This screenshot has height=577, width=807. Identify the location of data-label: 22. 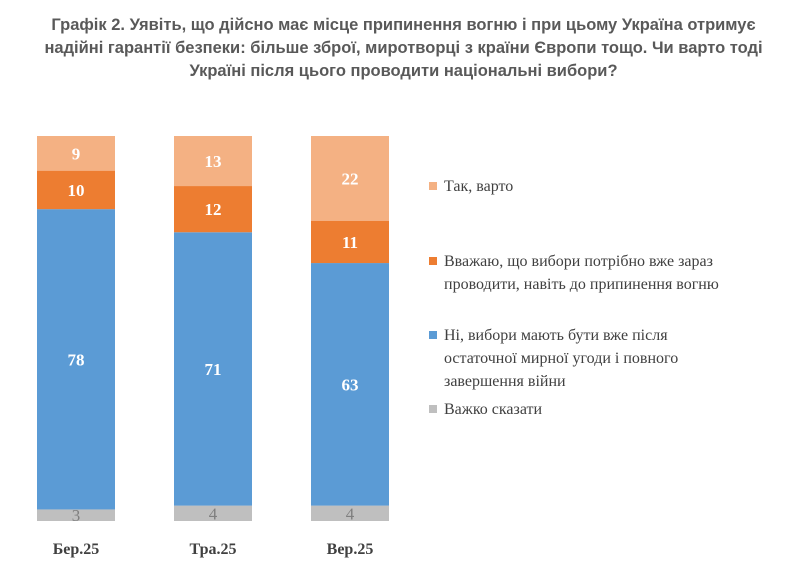
(350, 178).